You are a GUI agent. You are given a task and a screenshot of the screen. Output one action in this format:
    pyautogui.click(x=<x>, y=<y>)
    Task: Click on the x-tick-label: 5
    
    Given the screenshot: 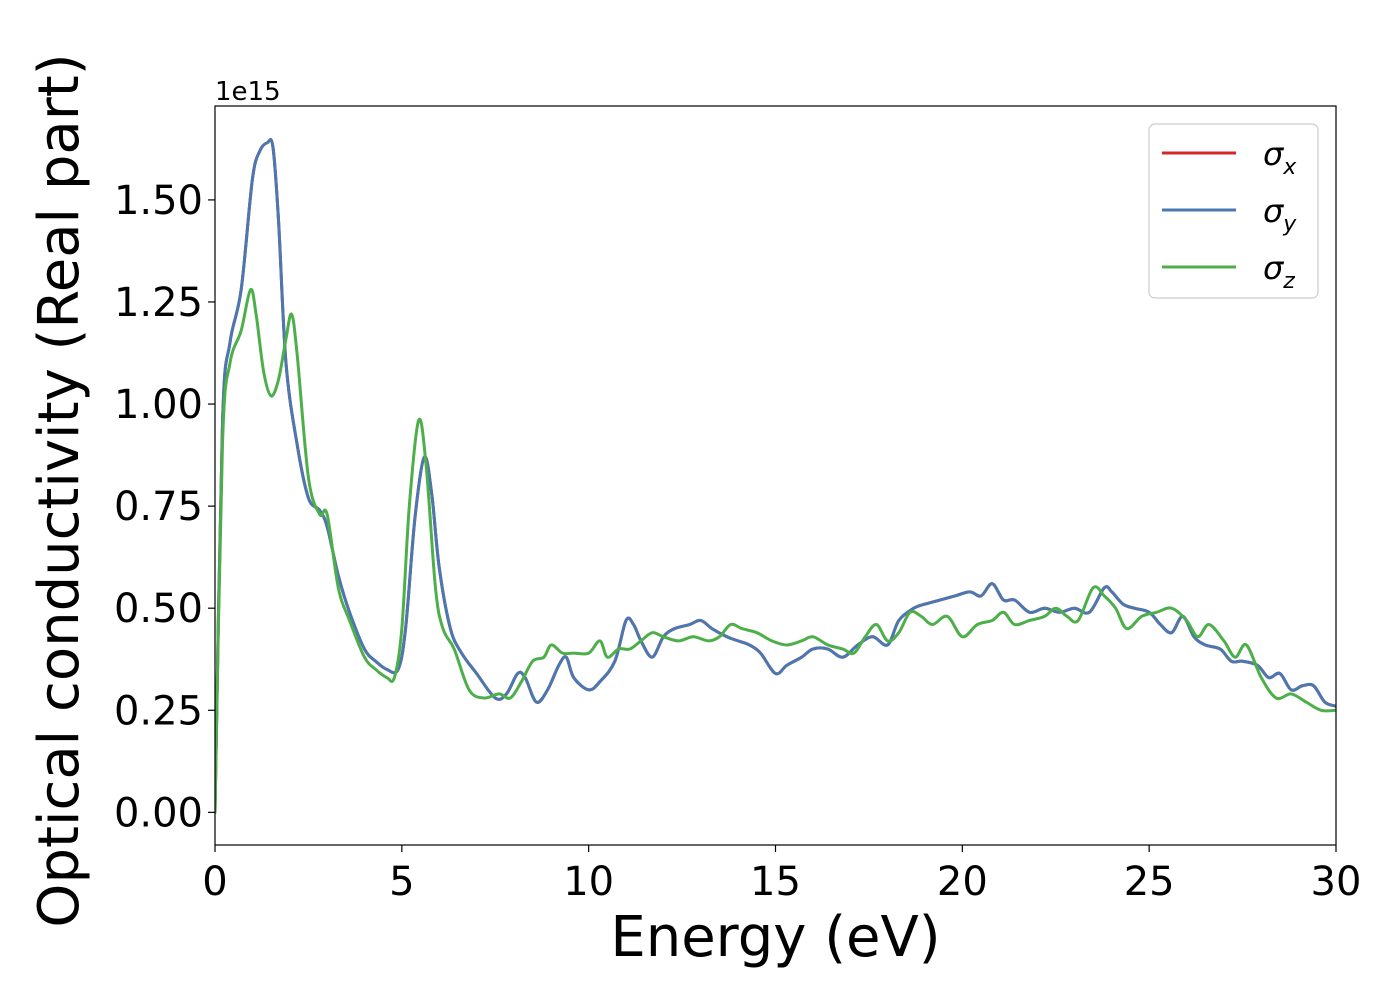 What is the action you would take?
    pyautogui.click(x=401, y=882)
    